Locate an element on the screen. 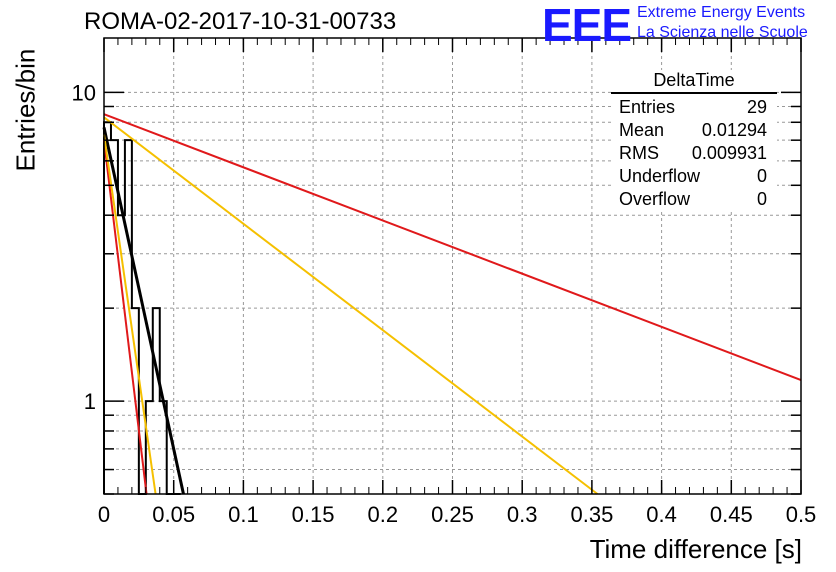 This screenshot has width=836, height=572. stats-row-rms: RMS 0.009931 is located at coordinates (694, 153).